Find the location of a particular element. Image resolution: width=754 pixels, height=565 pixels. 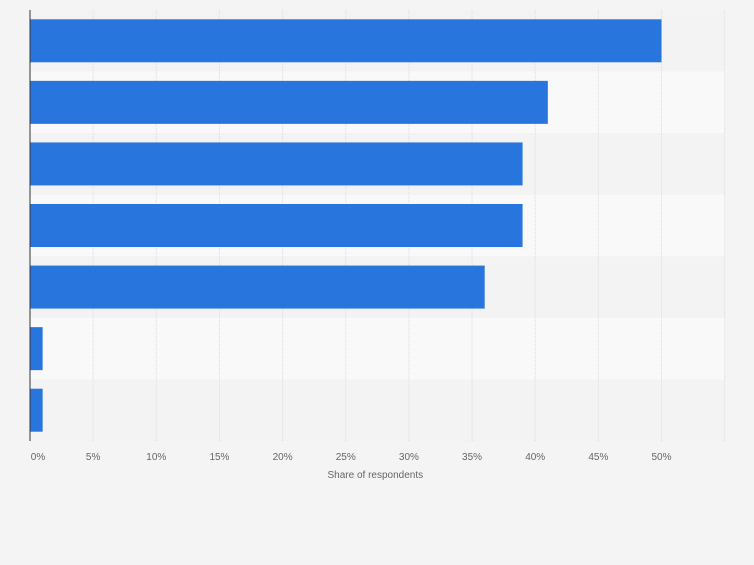

x-tick-label: 30% is located at coordinates (409, 457).